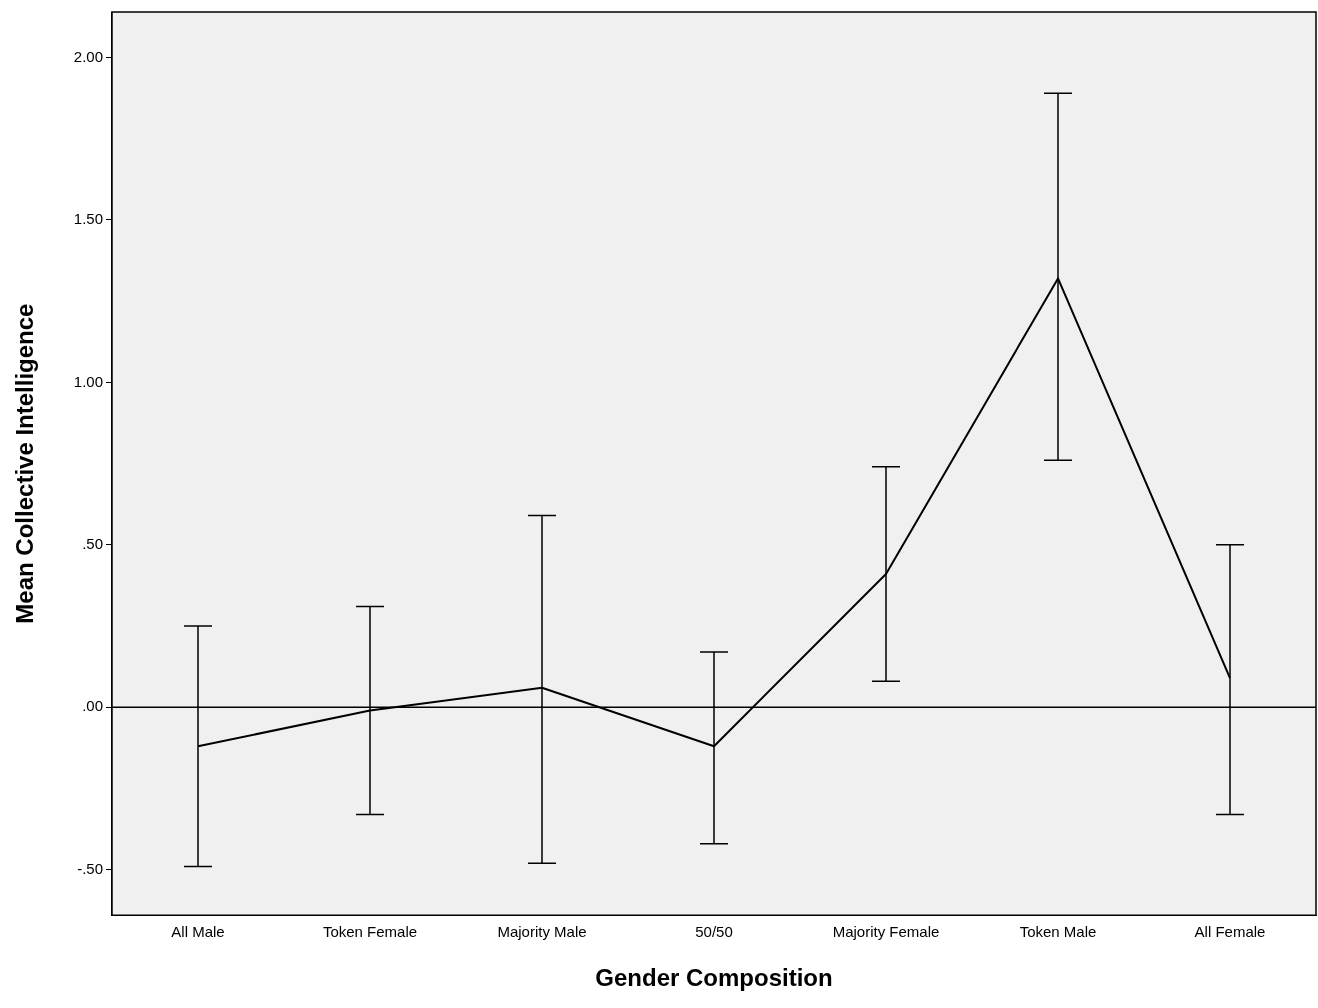 The width and height of the screenshot is (1318, 1008). What do you see at coordinates (714, 978) in the screenshot?
I see `x-axis-title: Gender Composition` at bounding box center [714, 978].